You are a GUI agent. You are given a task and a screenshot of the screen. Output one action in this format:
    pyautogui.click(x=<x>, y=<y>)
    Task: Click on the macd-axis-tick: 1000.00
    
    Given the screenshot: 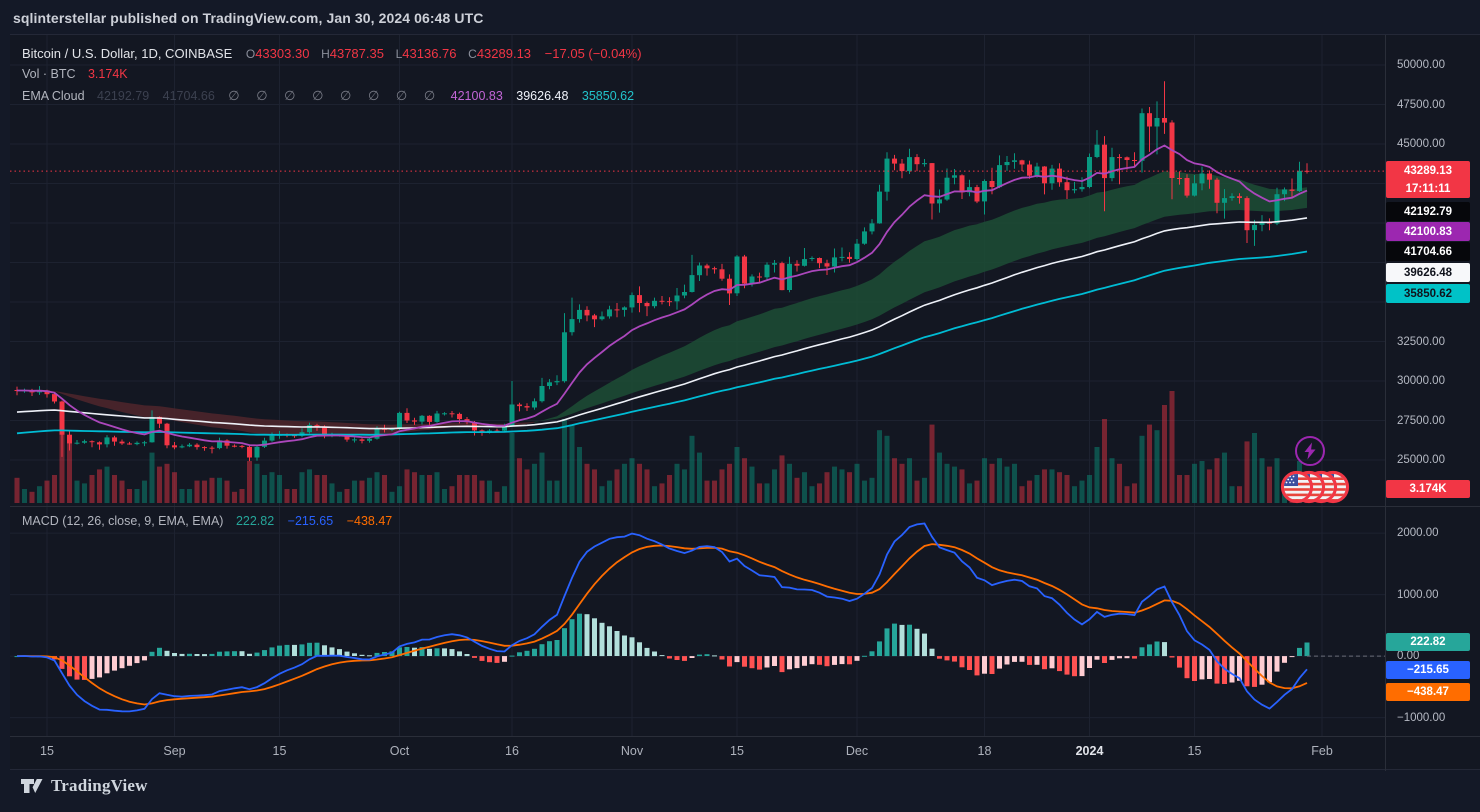 What is the action you would take?
    pyautogui.click(x=1418, y=594)
    